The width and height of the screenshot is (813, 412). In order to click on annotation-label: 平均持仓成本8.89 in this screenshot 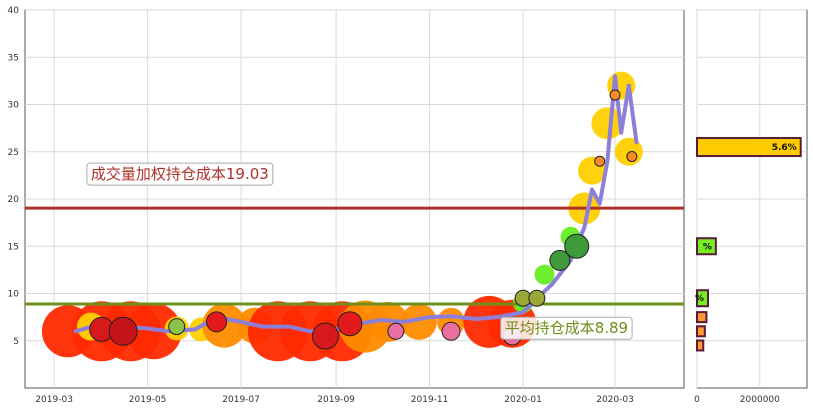, I will do `click(566, 328)`.